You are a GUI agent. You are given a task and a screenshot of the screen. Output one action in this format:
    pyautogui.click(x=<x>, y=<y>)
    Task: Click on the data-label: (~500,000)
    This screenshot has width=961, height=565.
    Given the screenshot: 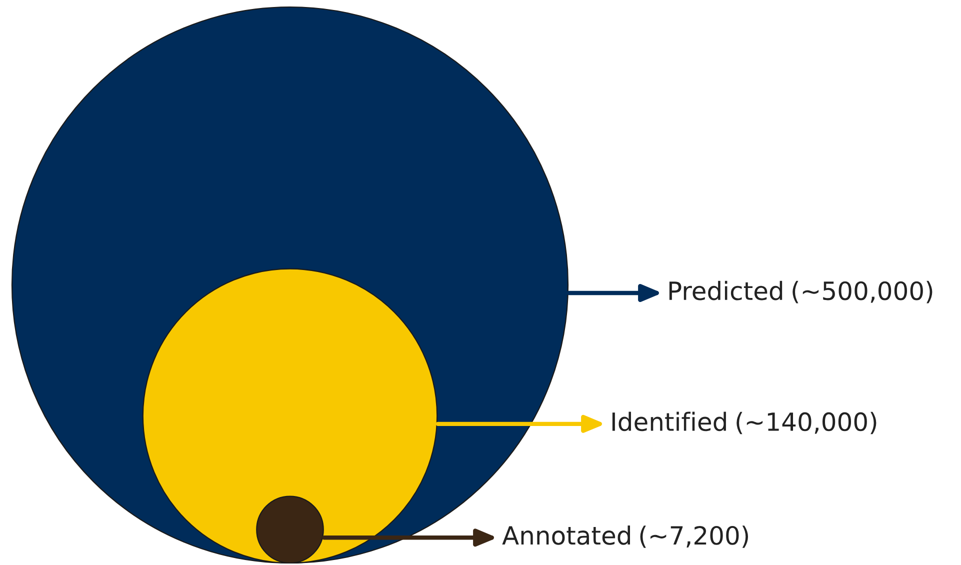 What is the action you would take?
    pyautogui.click(x=862, y=292)
    